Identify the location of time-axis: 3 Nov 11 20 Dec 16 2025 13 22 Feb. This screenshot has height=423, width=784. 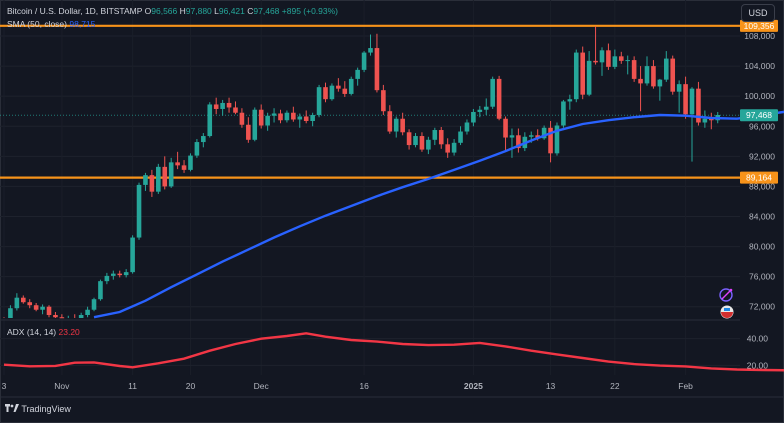
(348, 386).